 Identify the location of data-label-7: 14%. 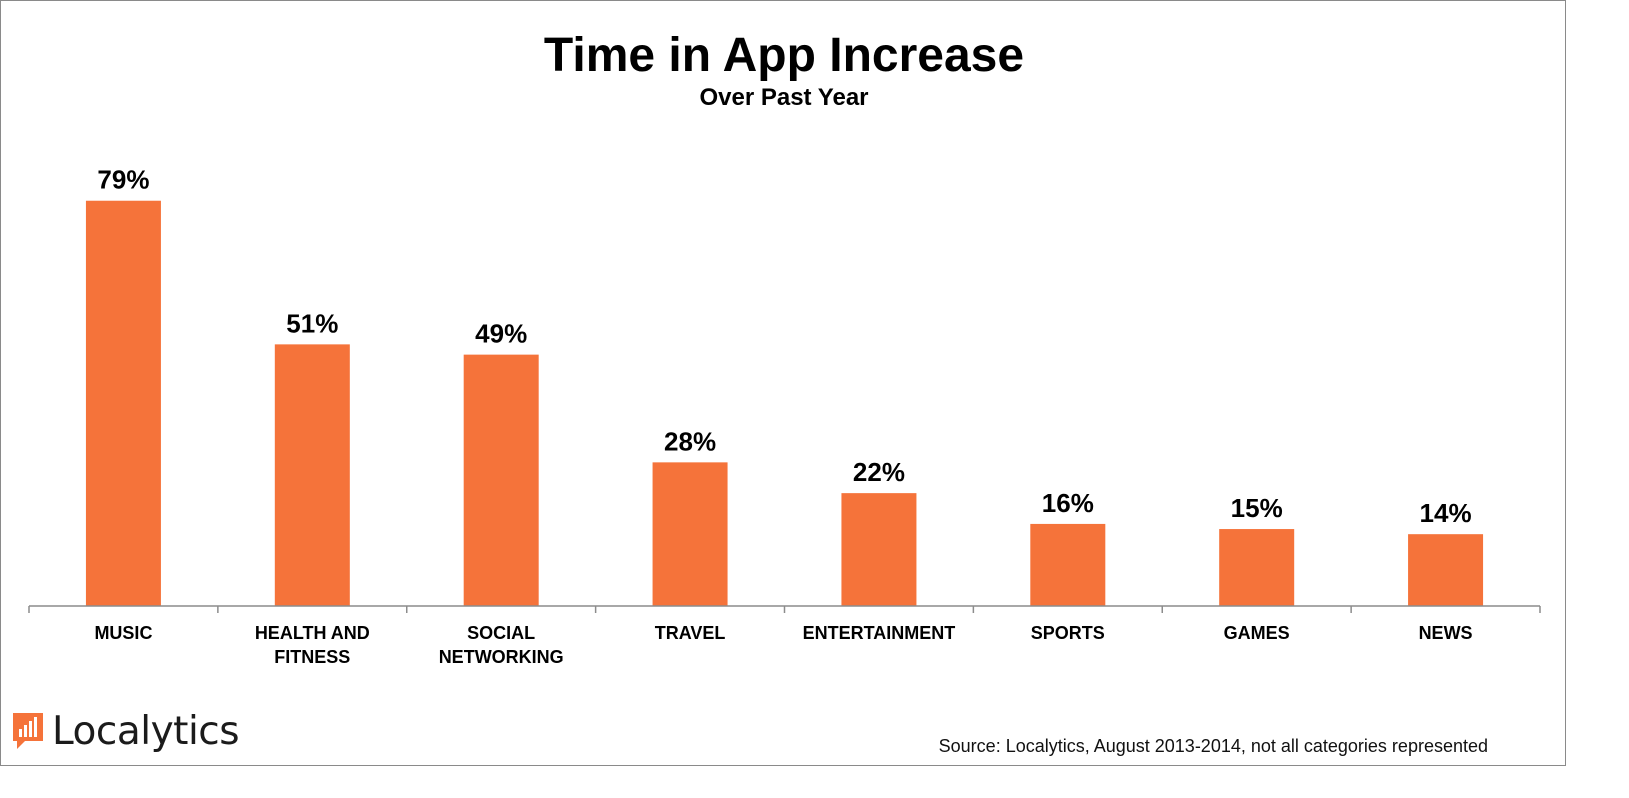
(1446, 513).